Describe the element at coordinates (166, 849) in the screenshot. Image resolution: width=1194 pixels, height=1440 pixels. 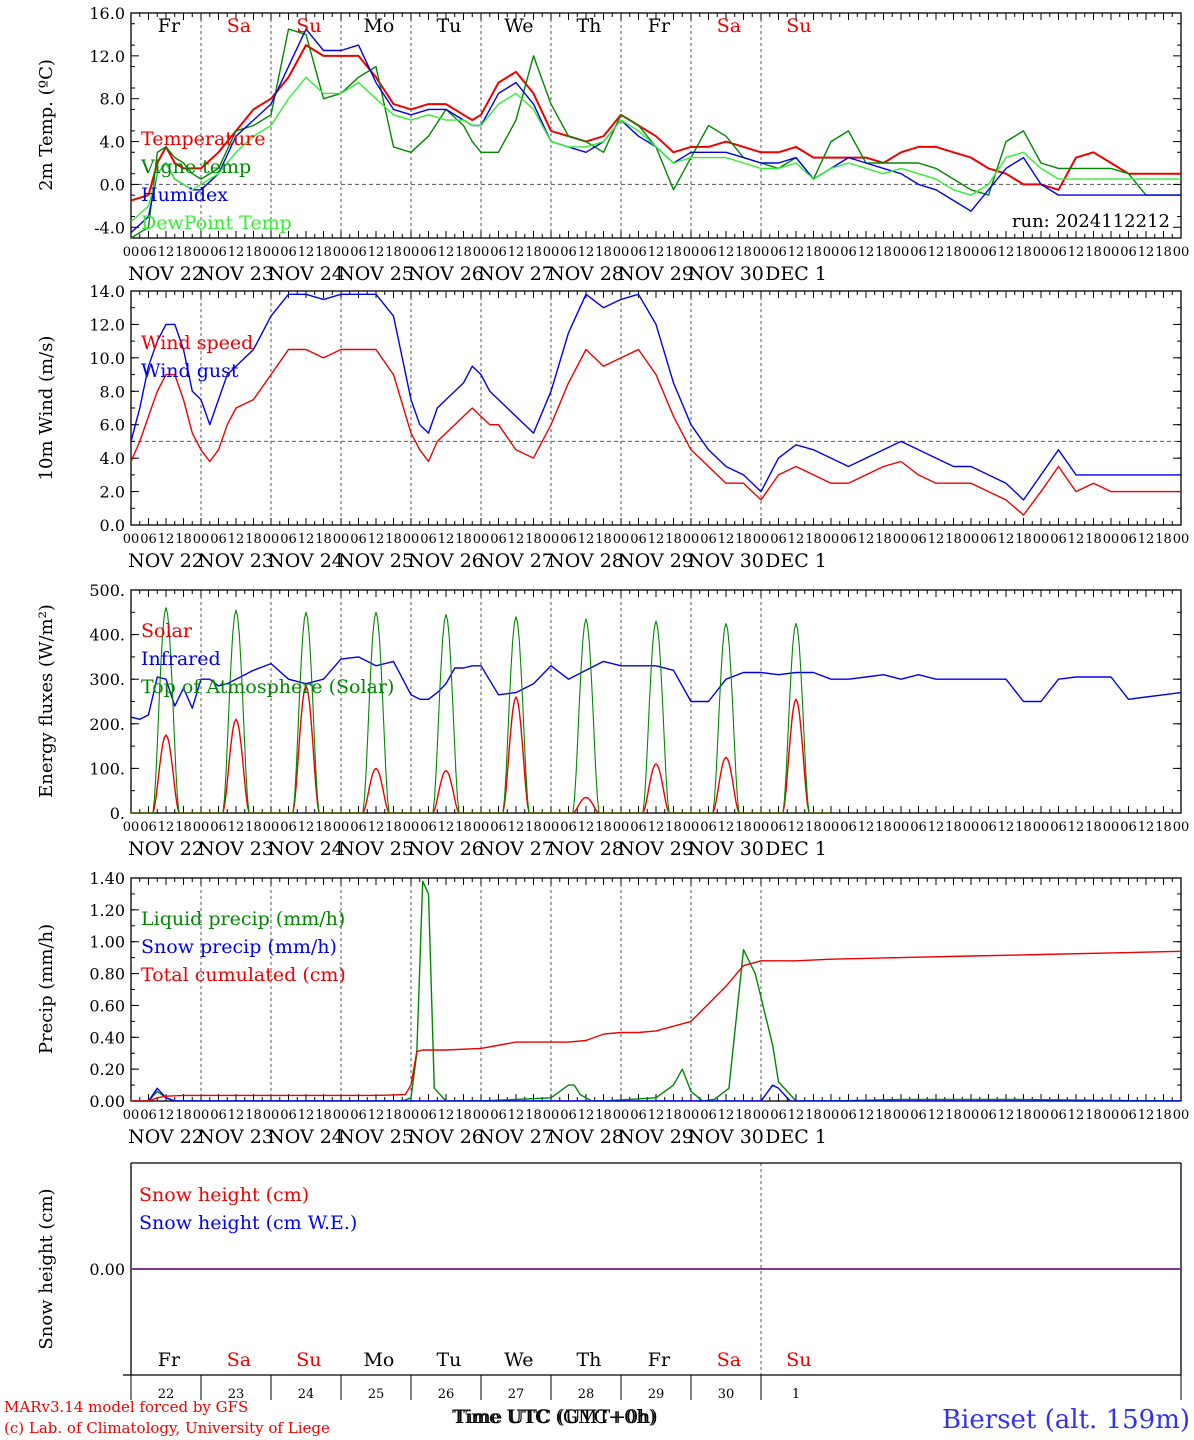
I see `date-label: NOV 22` at that location.